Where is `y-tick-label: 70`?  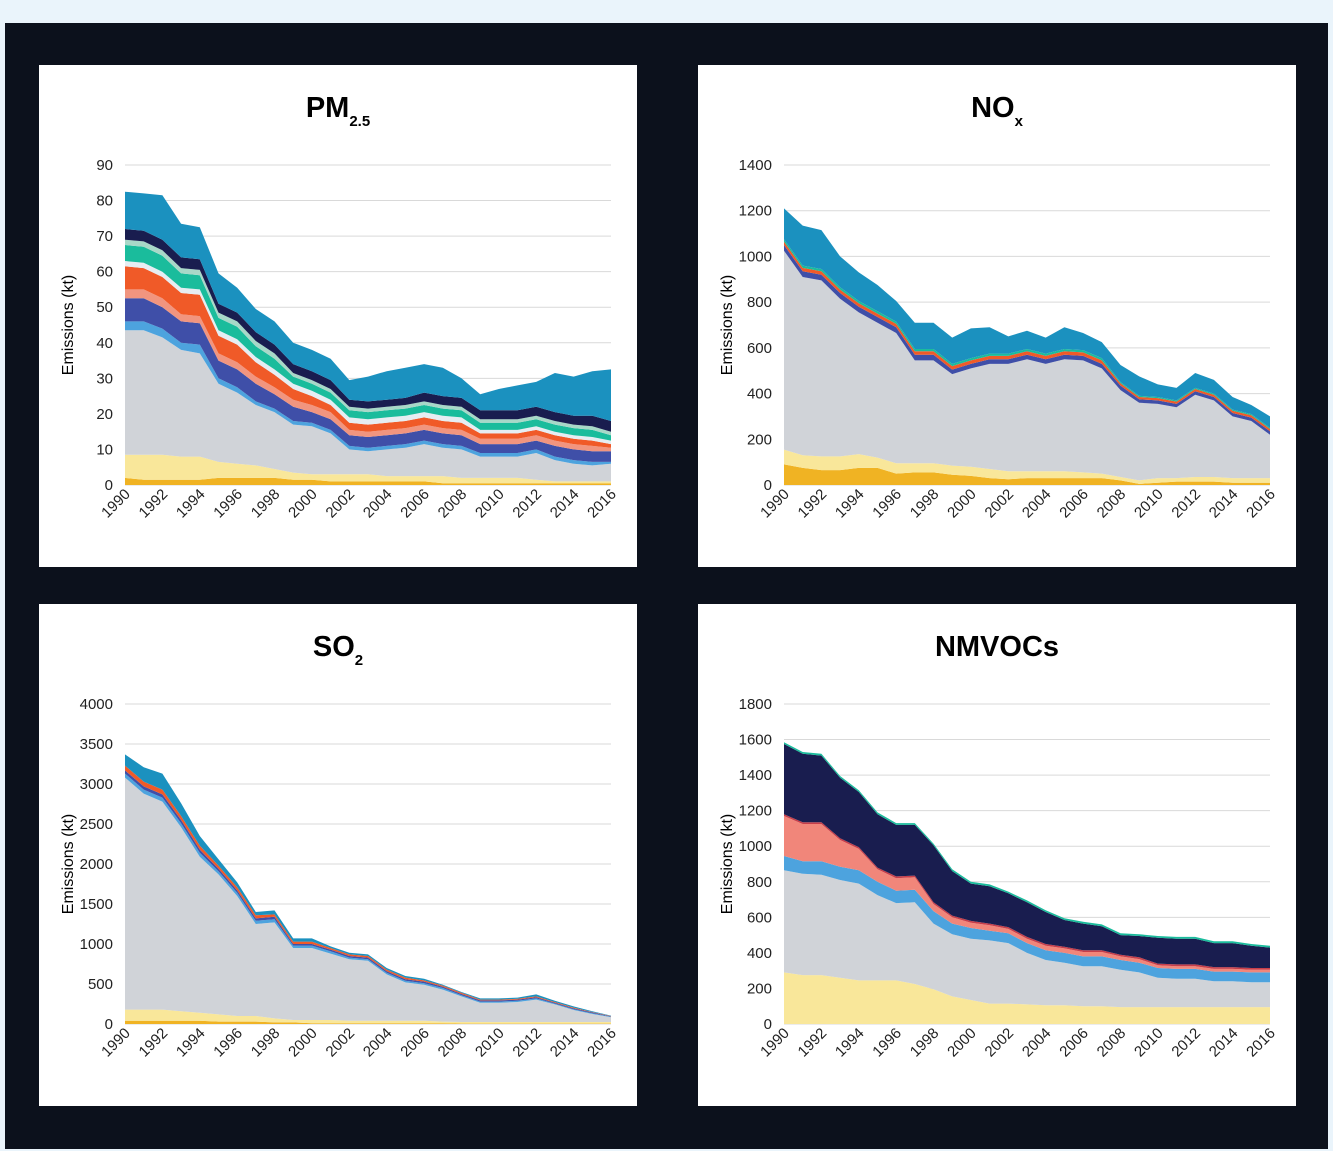 y-tick-label: 70 is located at coordinates (104, 236).